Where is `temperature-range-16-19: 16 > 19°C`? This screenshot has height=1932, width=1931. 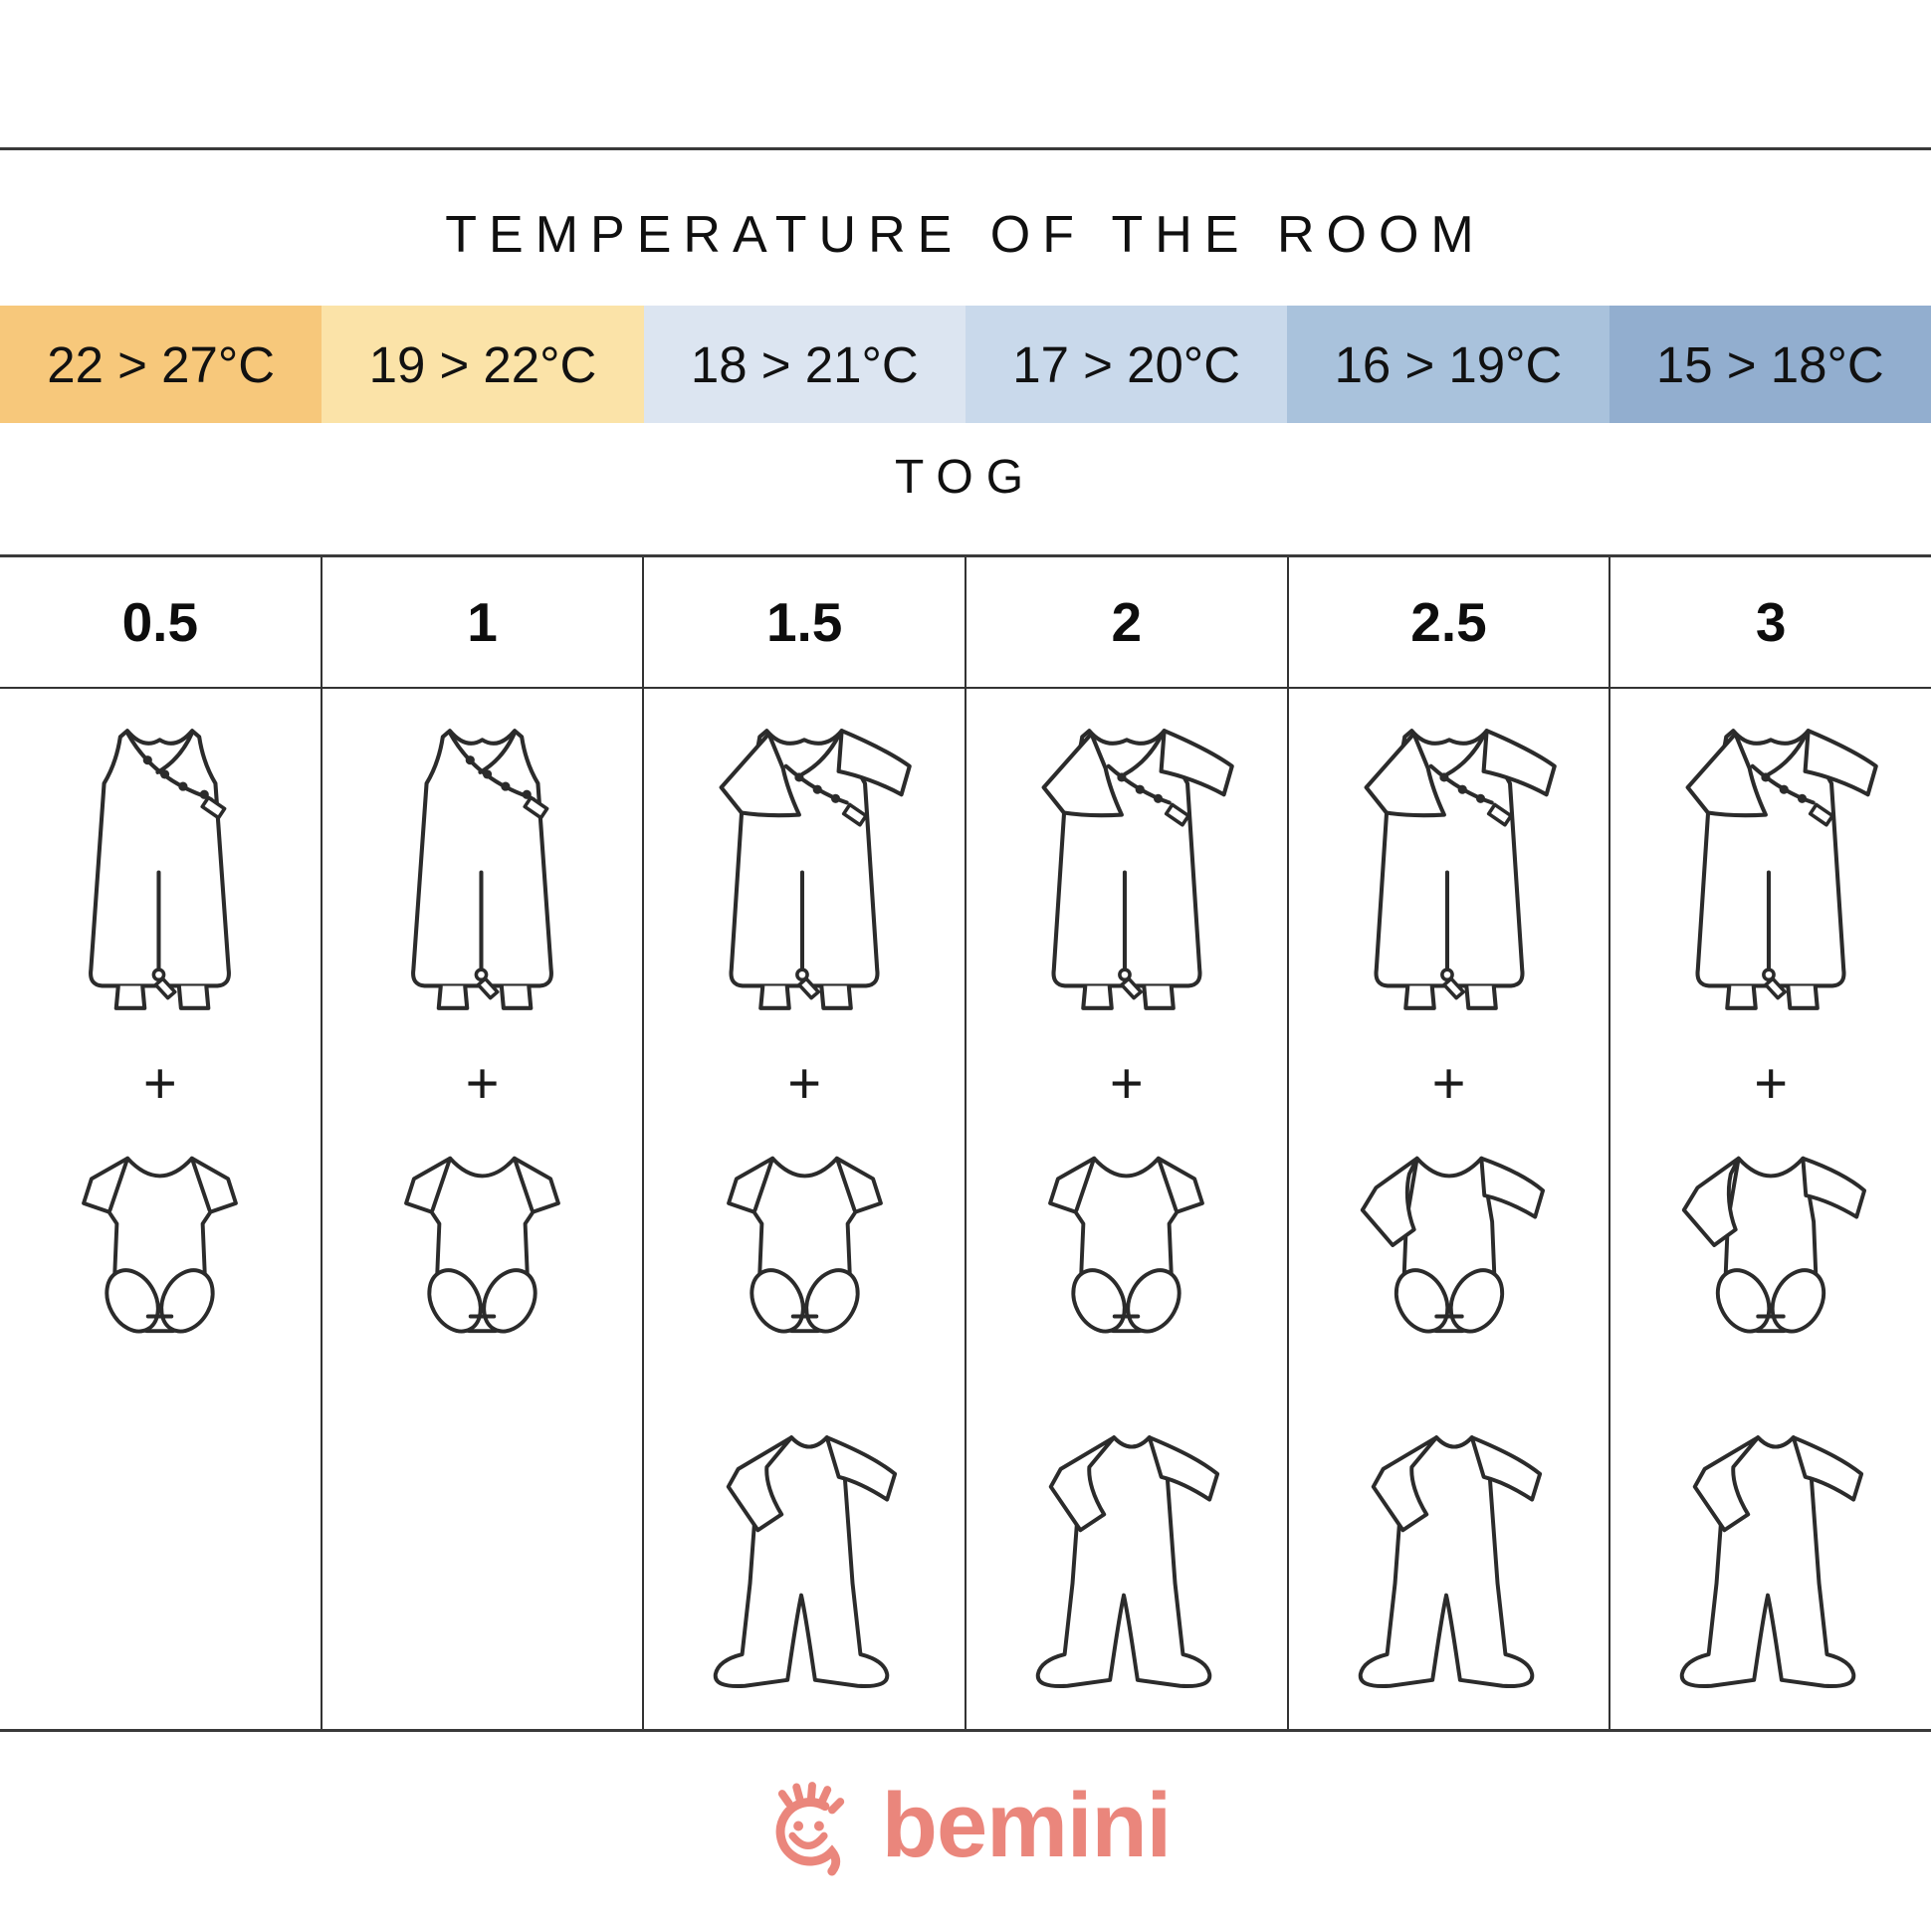
temperature-range-16-19: 16 > 19°C is located at coordinates (1448, 364).